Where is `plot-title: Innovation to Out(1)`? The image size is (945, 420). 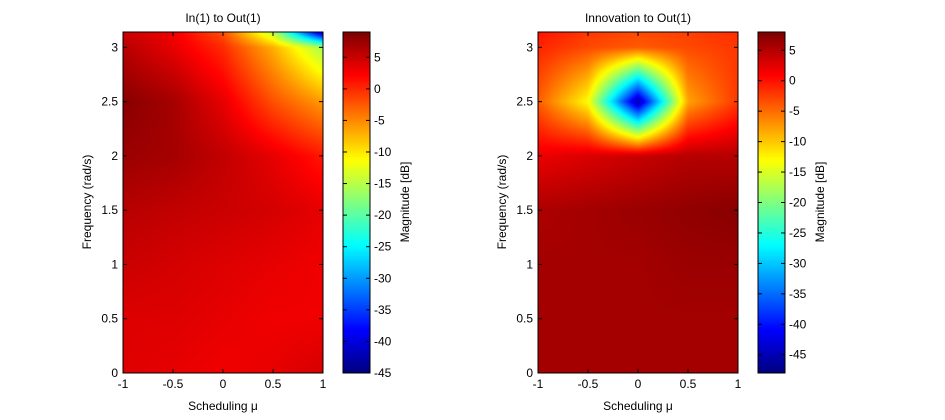 plot-title: Innovation to Out(1) is located at coordinates (638, 18).